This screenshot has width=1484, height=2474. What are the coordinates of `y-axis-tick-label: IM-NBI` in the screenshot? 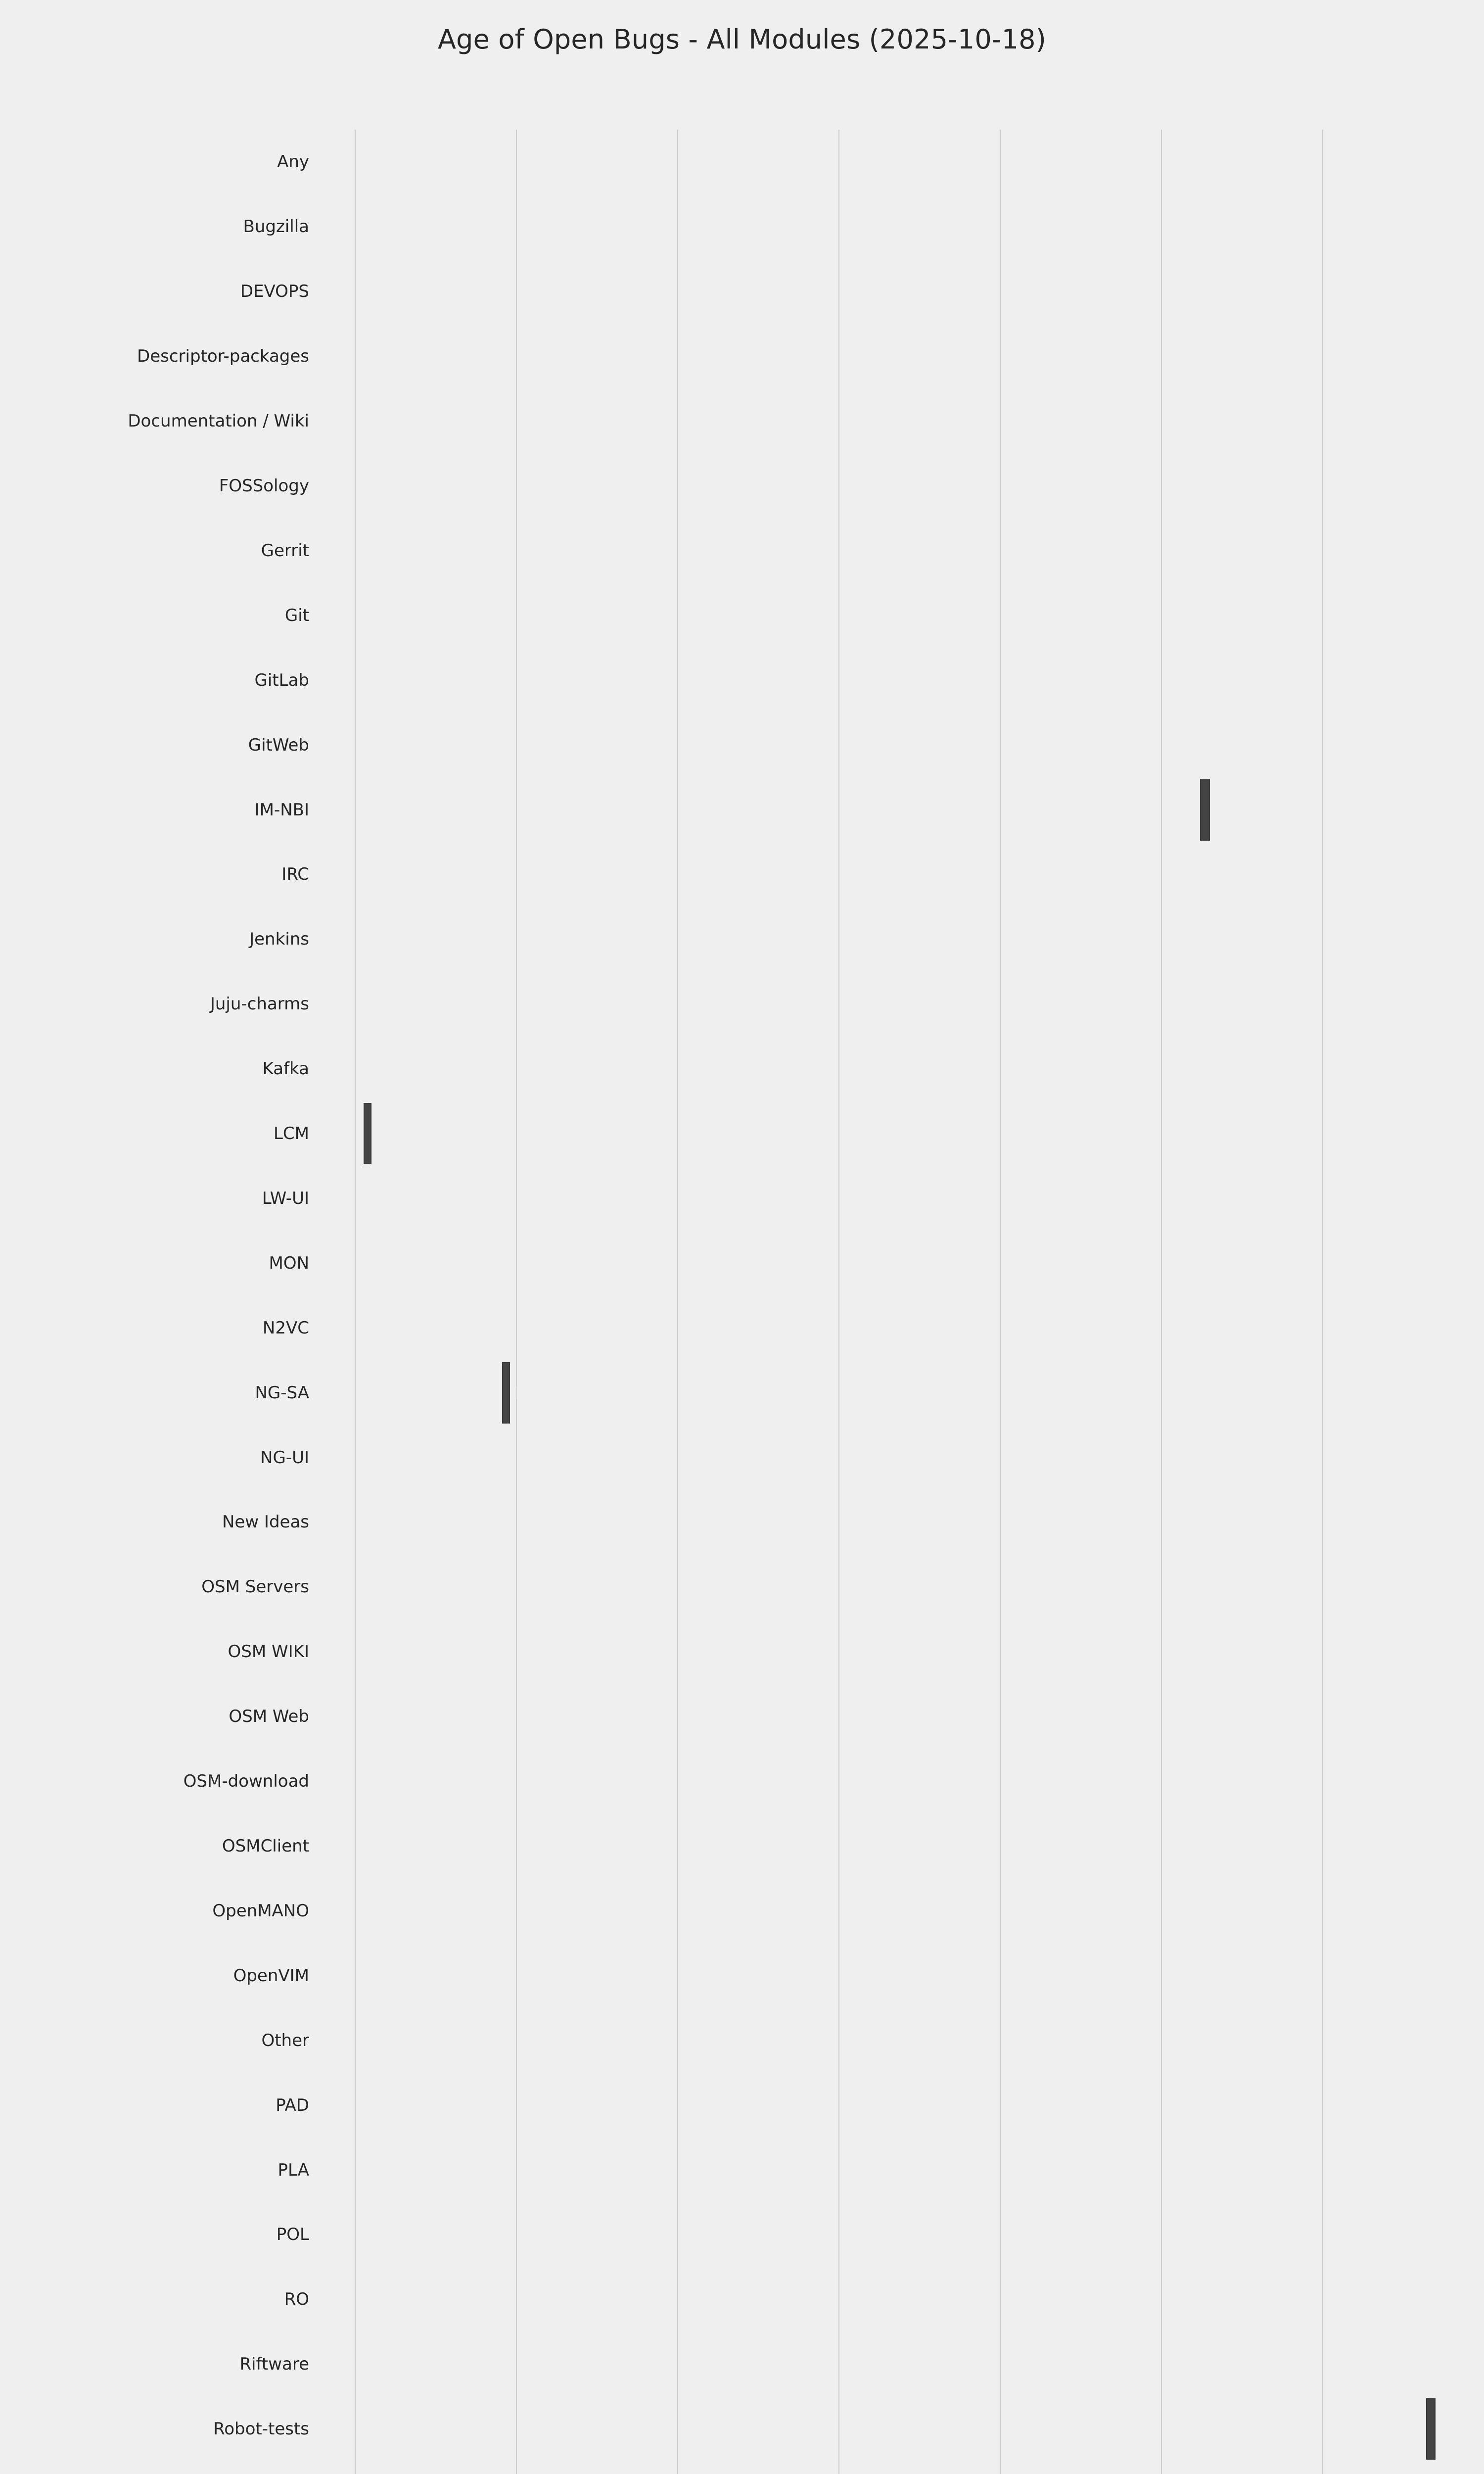 It's located at (281, 810).